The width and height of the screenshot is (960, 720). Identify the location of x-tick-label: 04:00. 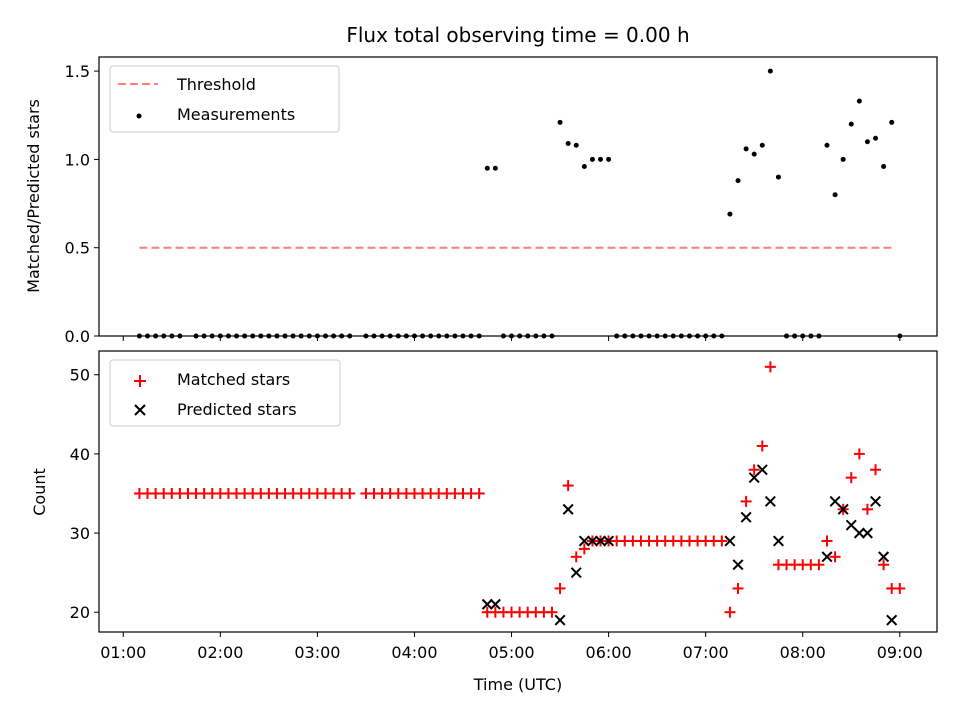
(414, 652).